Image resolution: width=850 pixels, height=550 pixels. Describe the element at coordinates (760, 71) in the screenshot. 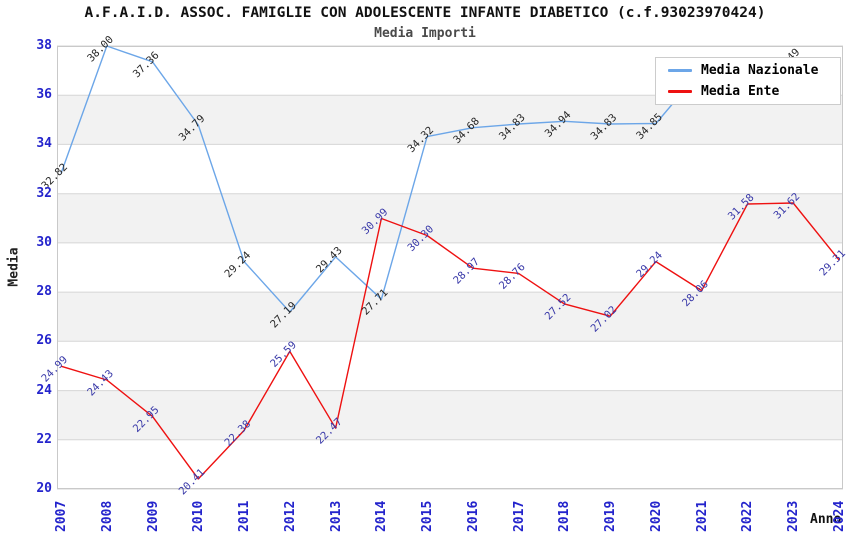

I see `legend-label: Media Nazionale` at that location.